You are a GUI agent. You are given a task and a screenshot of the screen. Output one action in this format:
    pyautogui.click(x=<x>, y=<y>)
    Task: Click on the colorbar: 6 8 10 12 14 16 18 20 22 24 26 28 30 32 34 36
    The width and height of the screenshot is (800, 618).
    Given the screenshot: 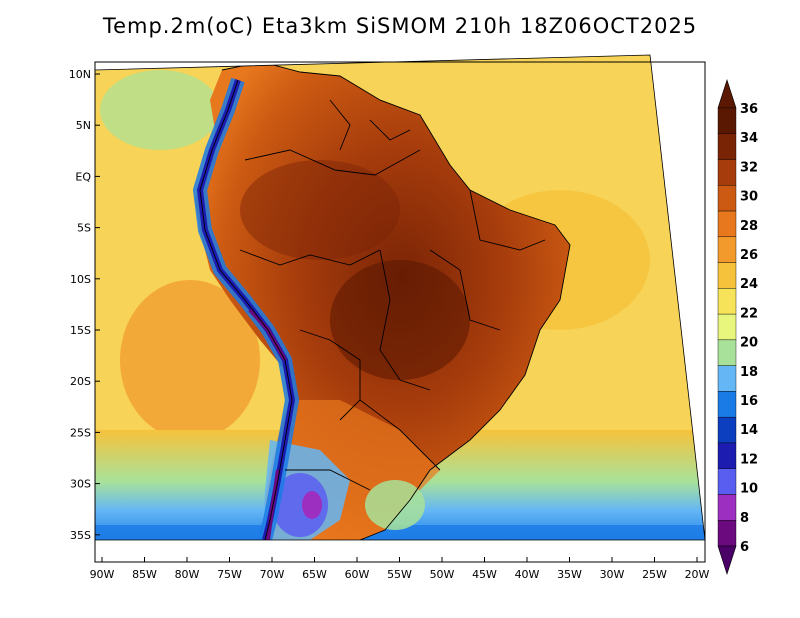 What is the action you would take?
    pyautogui.click(x=737, y=327)
    